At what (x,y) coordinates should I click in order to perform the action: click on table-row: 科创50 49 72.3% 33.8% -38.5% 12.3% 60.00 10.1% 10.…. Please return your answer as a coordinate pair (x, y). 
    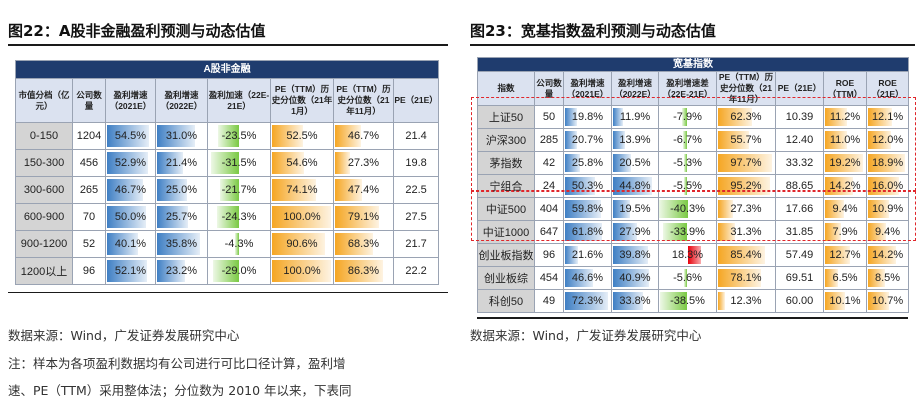
    Looking at the image, I should click on (693, 301).